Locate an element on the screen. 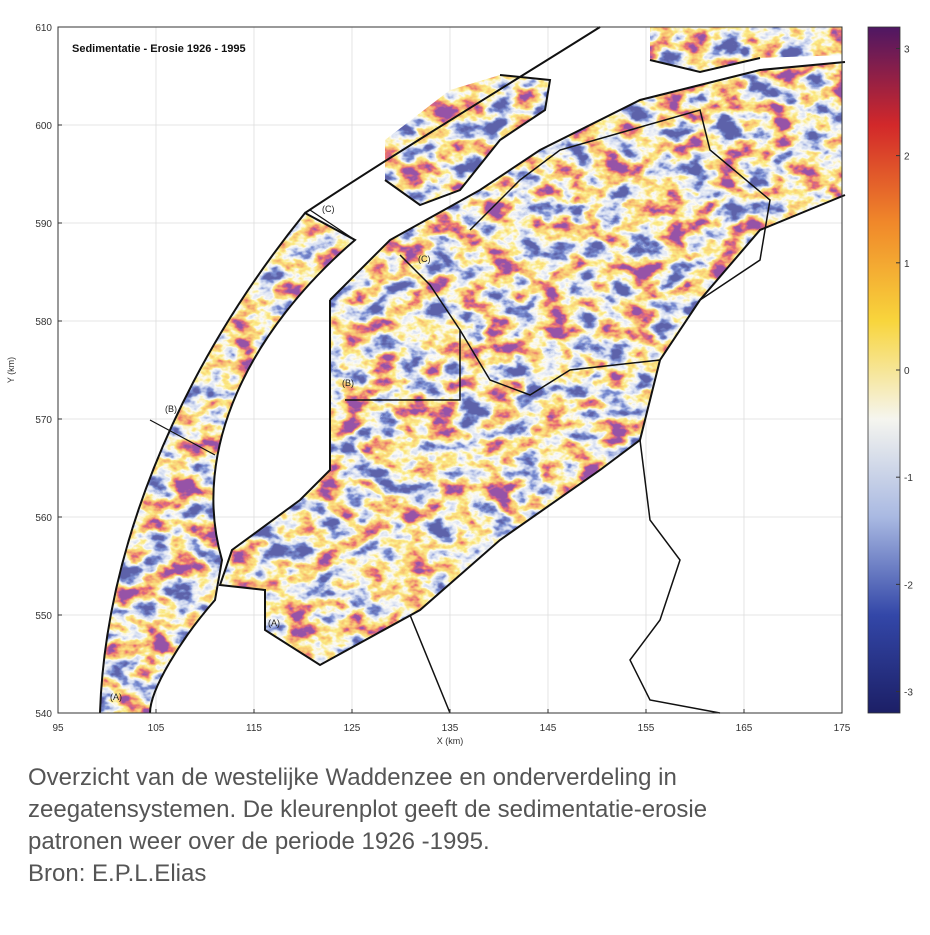 The image size is (930, 935). y-tick-label: 580 is located at coordinates (43, 322).